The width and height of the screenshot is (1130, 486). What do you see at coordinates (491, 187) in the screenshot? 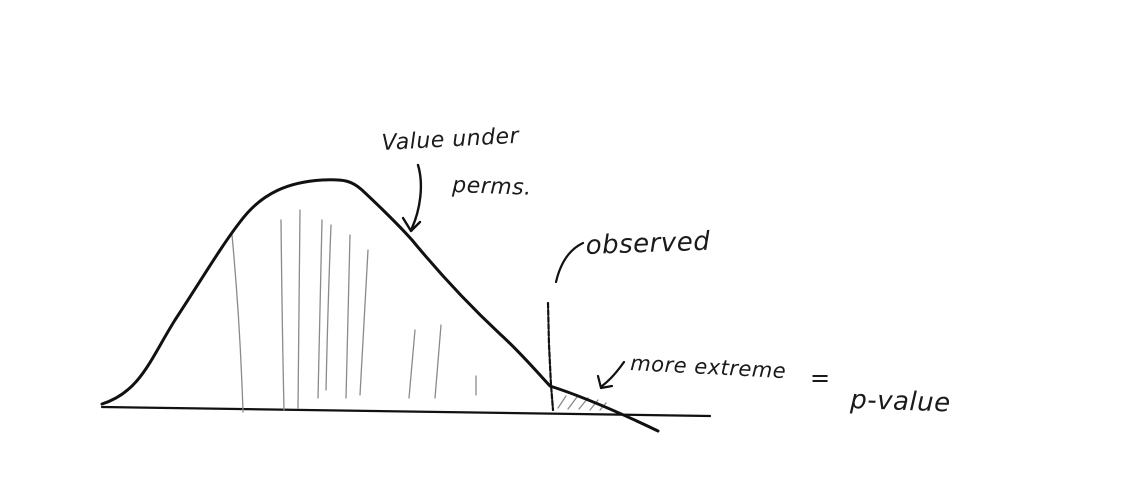
I see `distribution-label-line2: perms.` at bounding box center [491, 187].